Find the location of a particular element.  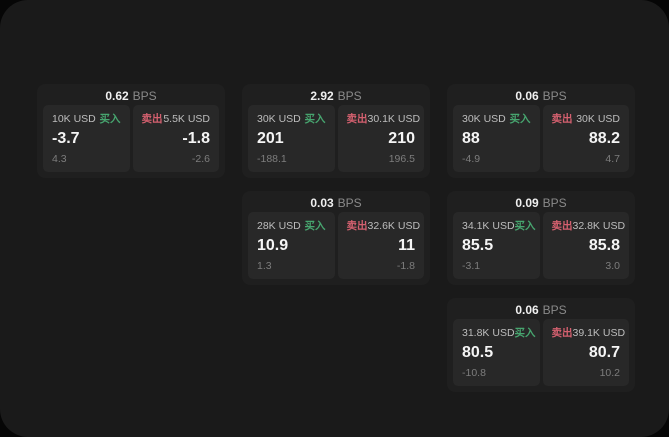

sell-panel: 卖出 30K USD 88.2 4.7 is located at coordinates (585, 138).